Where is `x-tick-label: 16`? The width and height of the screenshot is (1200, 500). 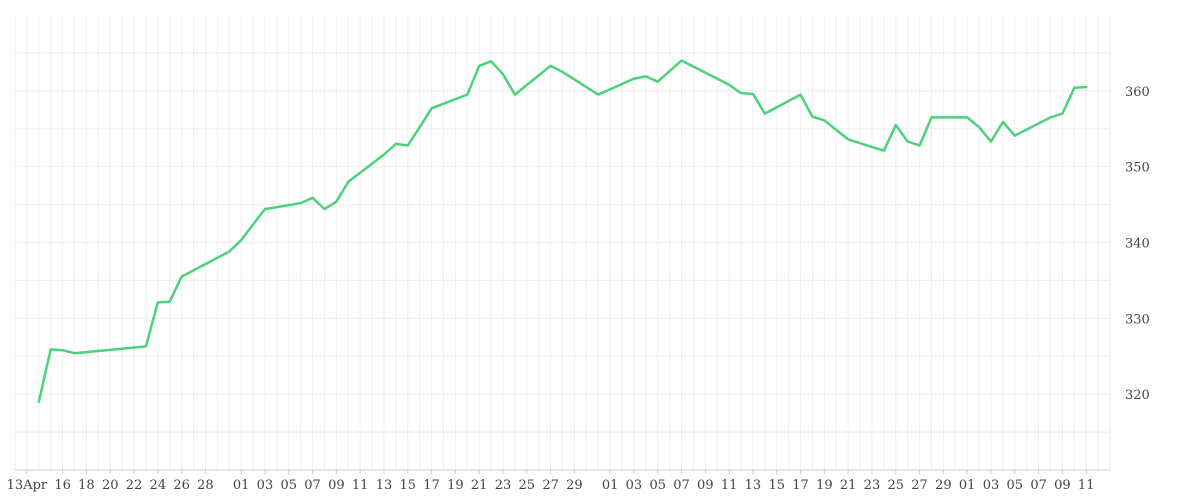
x-tick-label: 16 is located at coordinates (62, 485).